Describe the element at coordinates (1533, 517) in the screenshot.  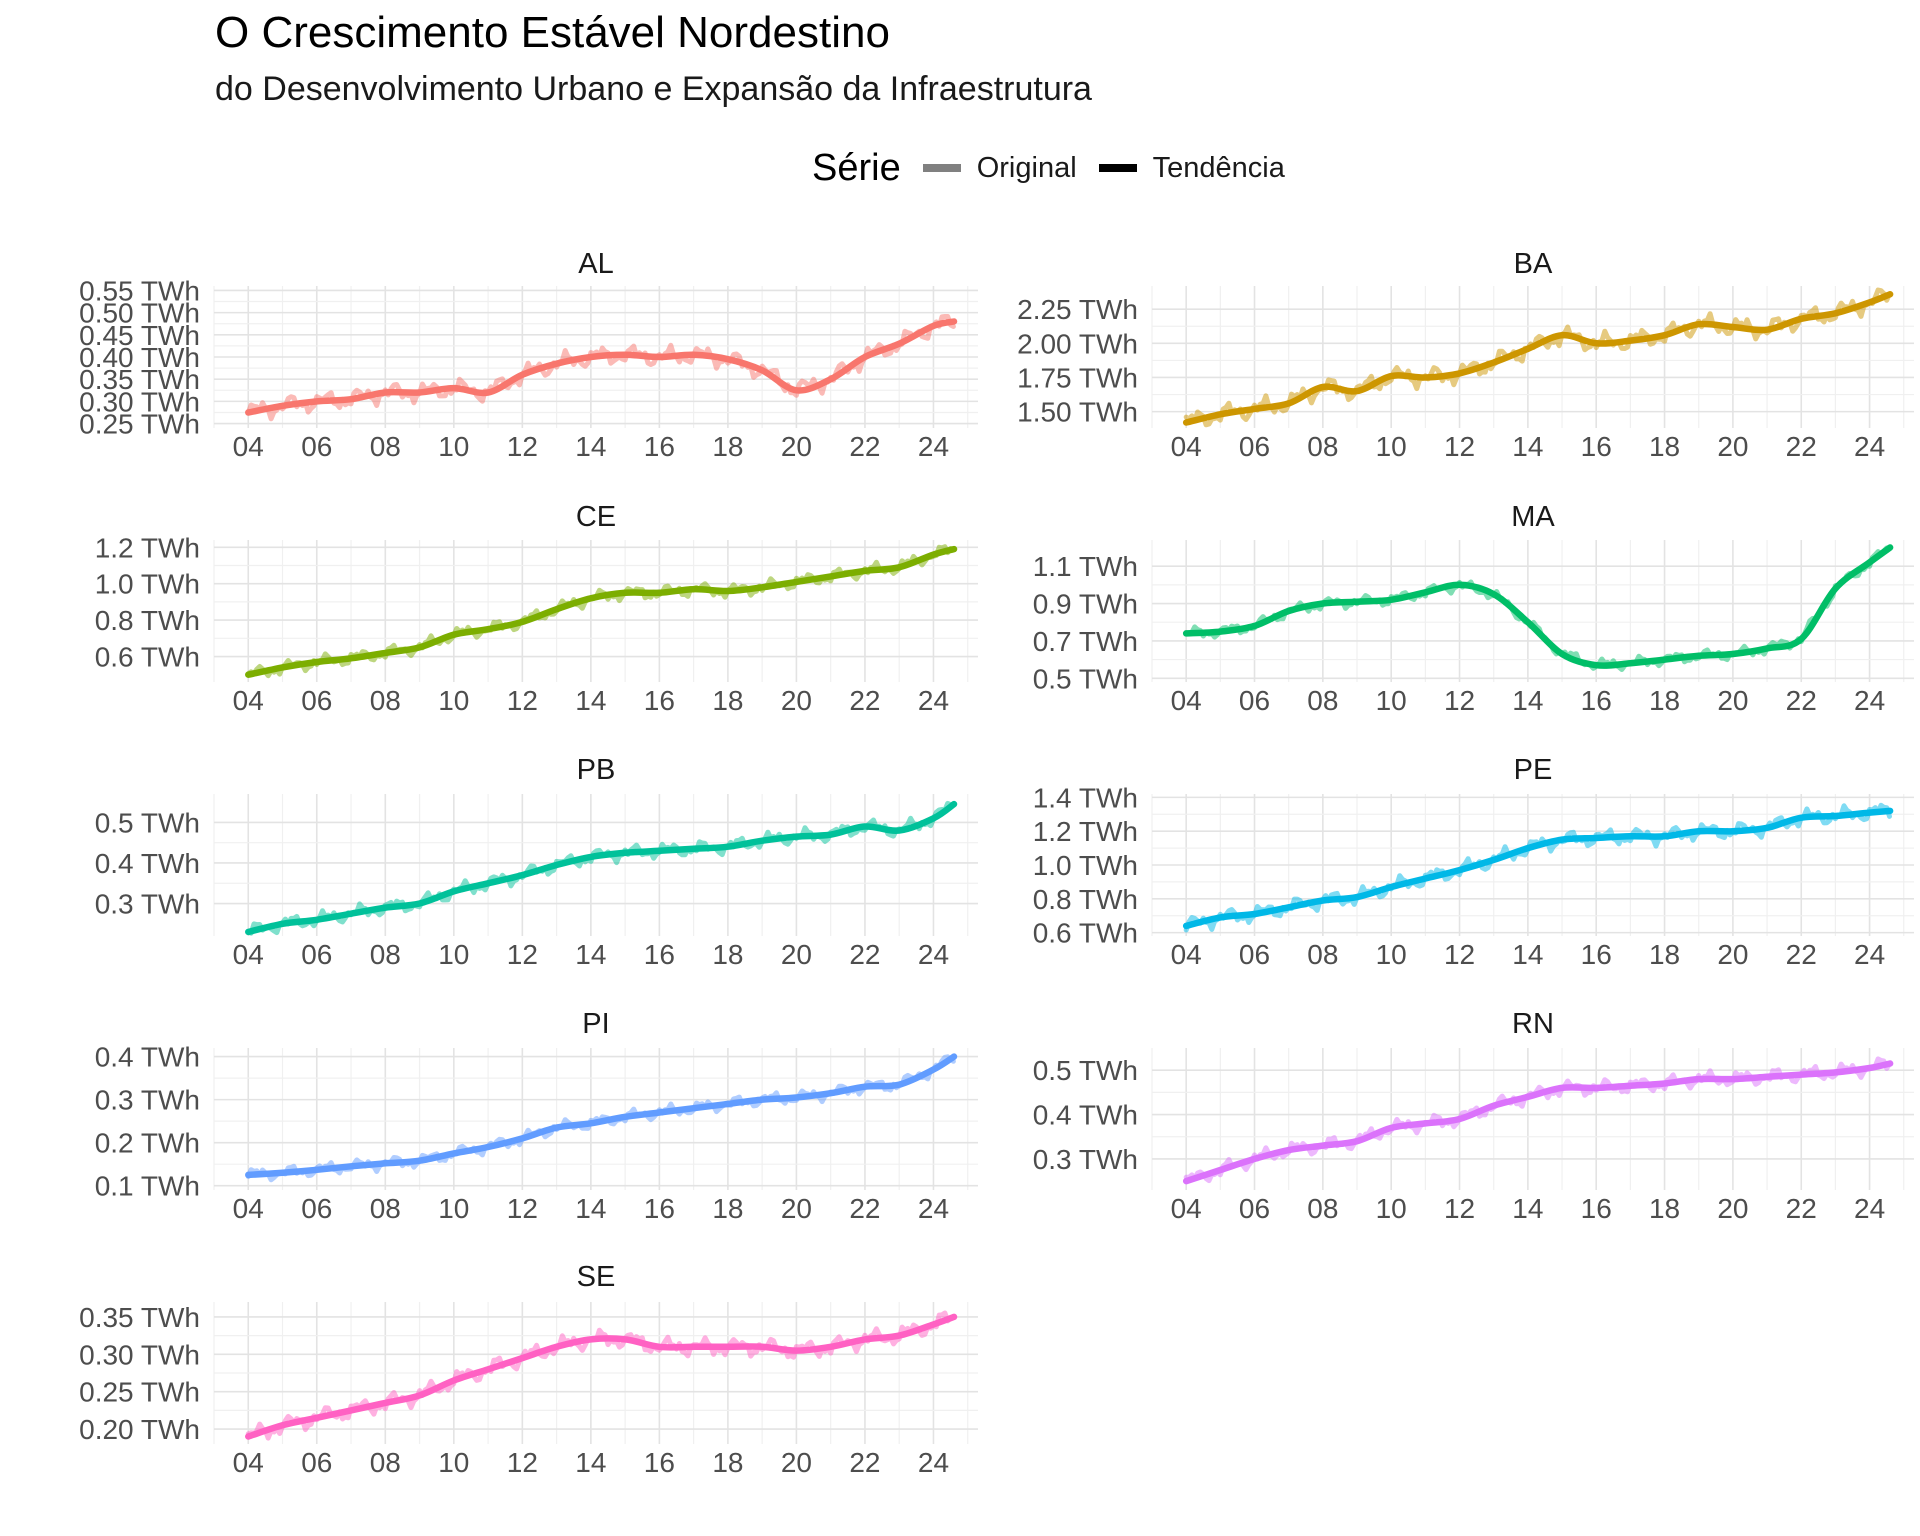
I see `facet-label-ma: MA` at that location.